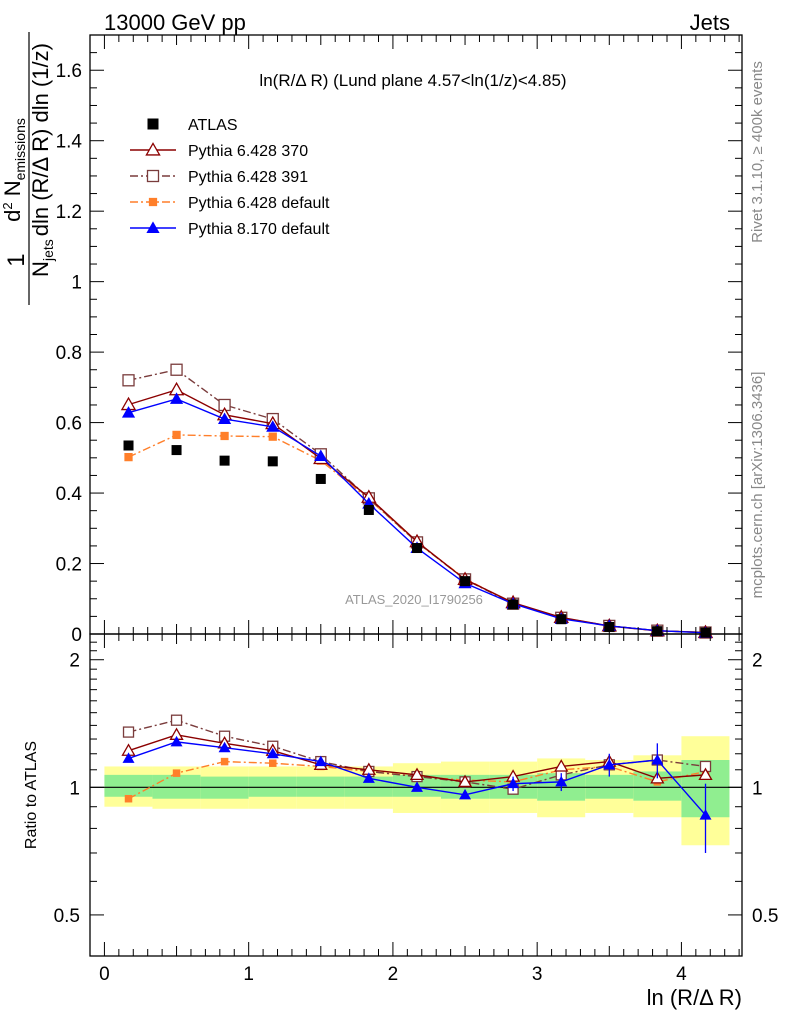 The width and height of the screenshot is (786, 1024). Describe the element at coordinates (259, 203) in the screenshot. I see `legend-label-3: Pythia 6.428 default` at that location.